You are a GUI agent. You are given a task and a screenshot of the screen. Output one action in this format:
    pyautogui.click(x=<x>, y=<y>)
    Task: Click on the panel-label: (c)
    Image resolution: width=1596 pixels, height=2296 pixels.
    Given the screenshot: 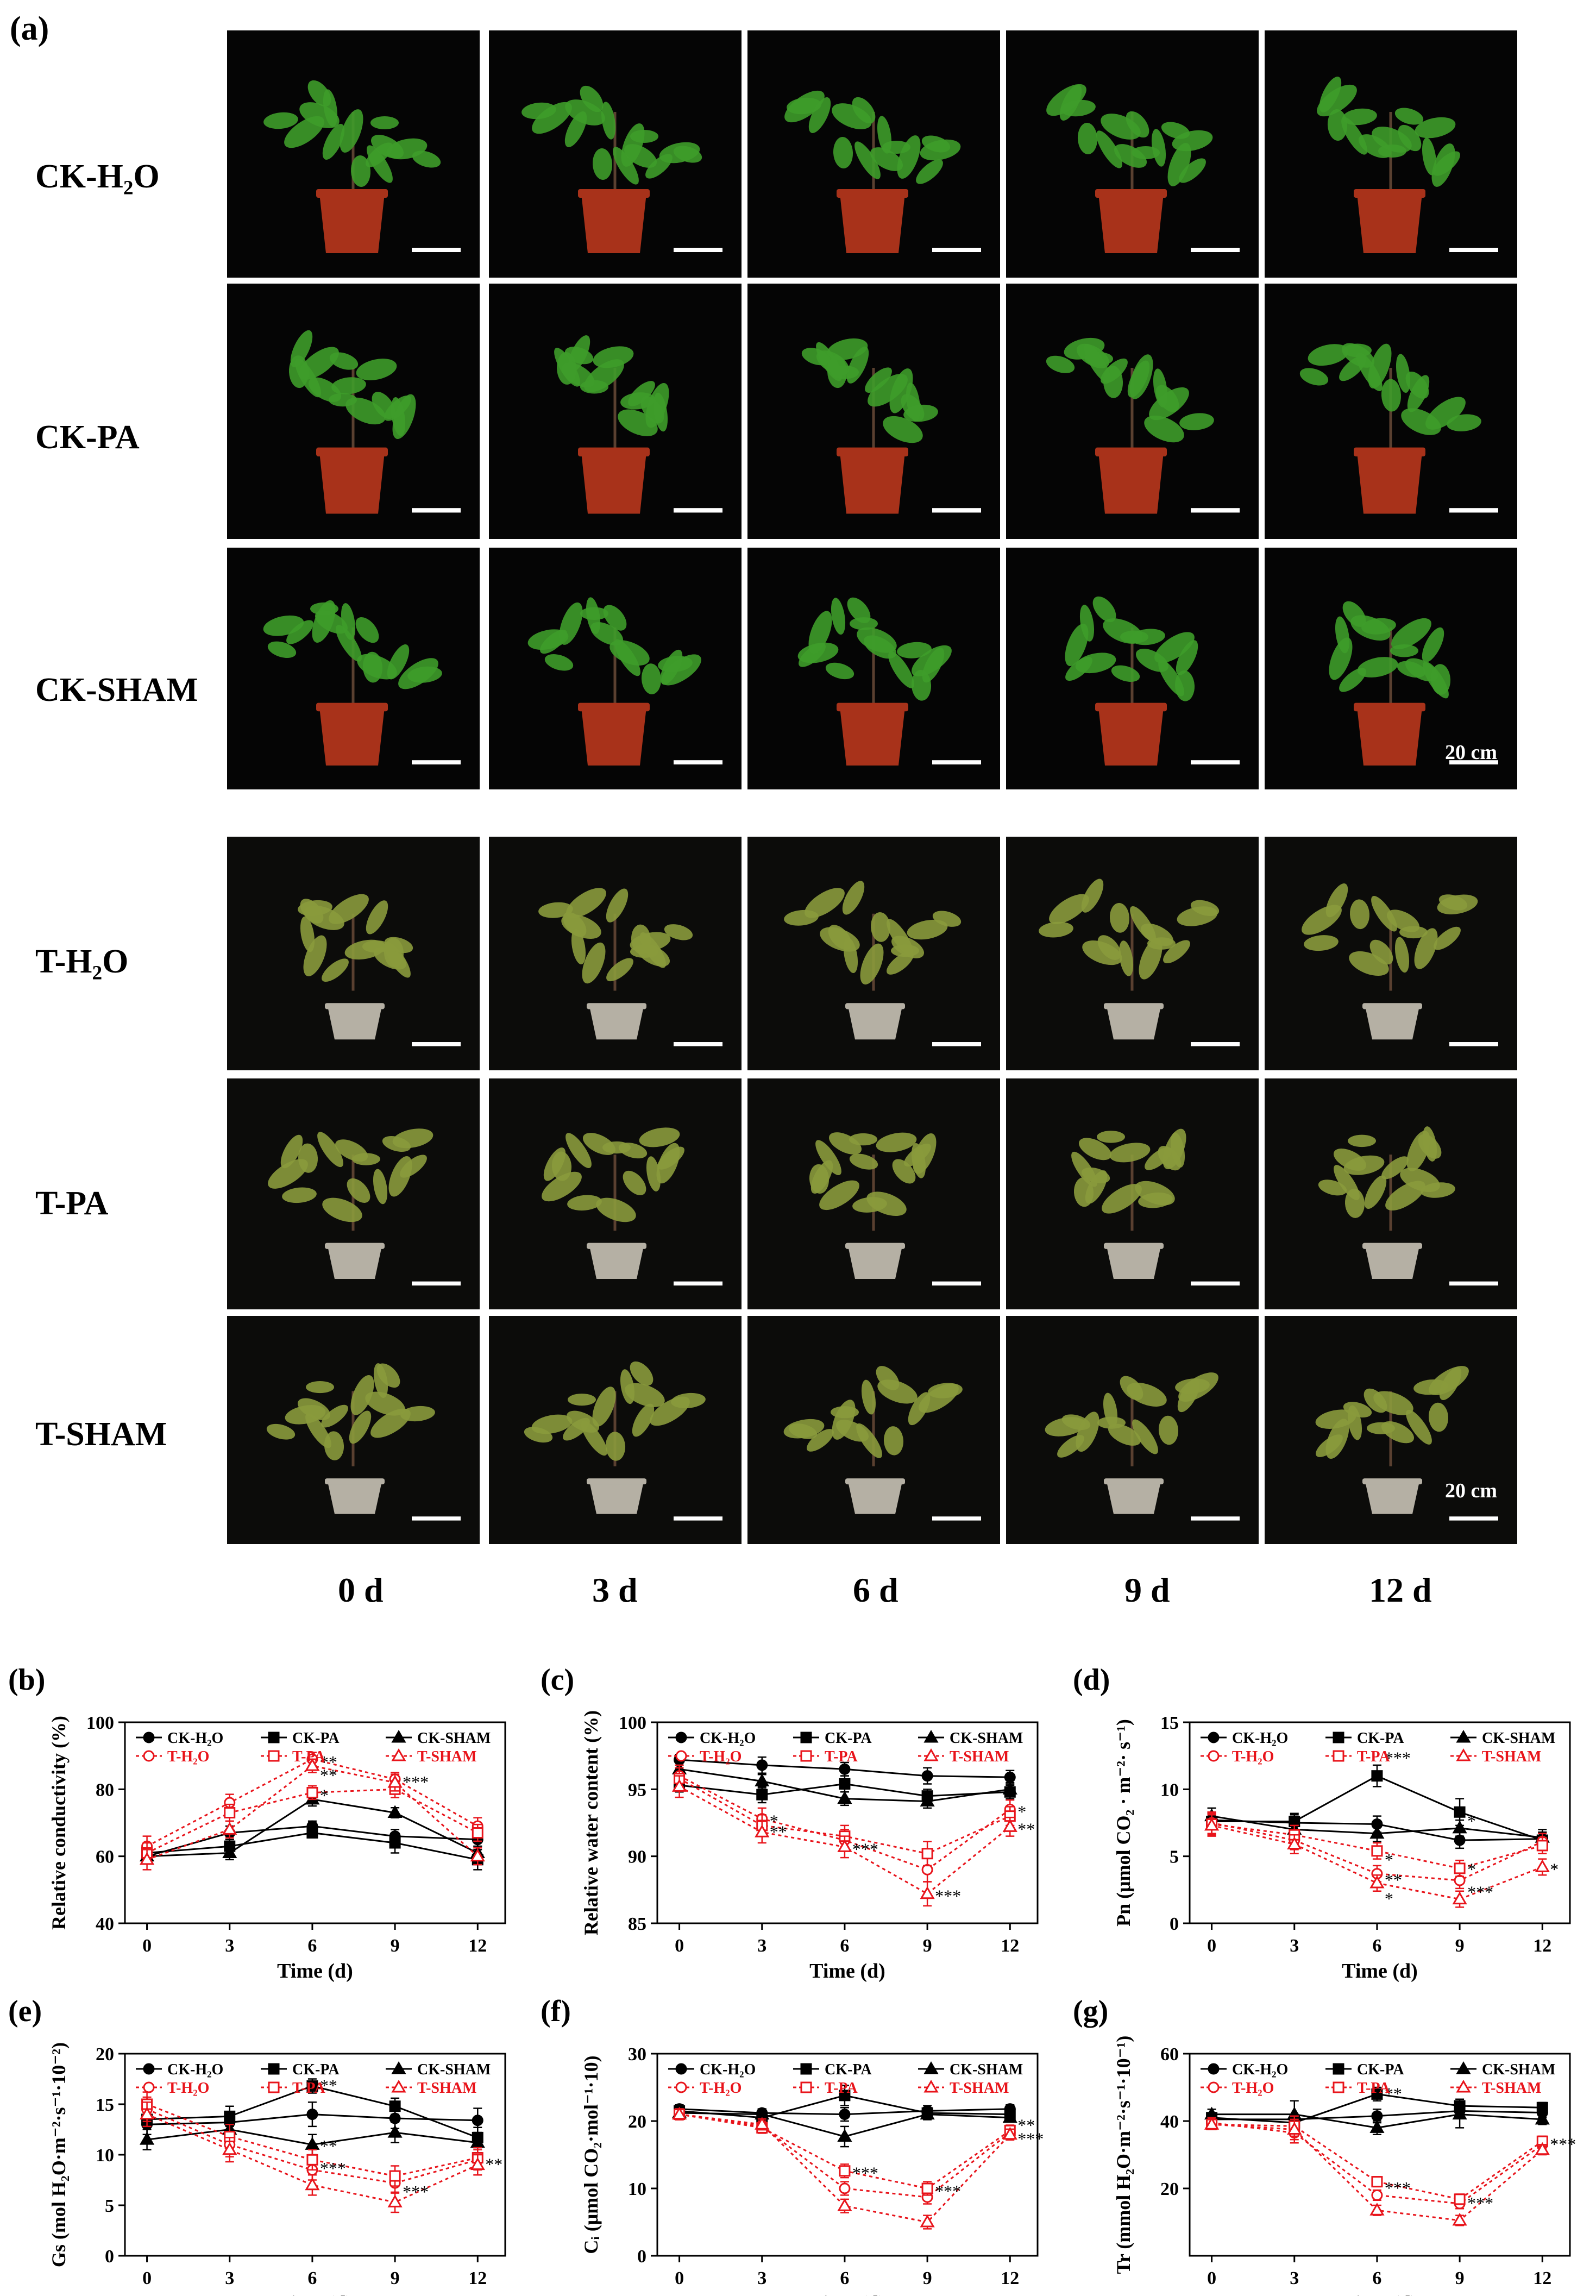 What is the action you would take?
    pyautogui.click(x=557, y=1680)
    